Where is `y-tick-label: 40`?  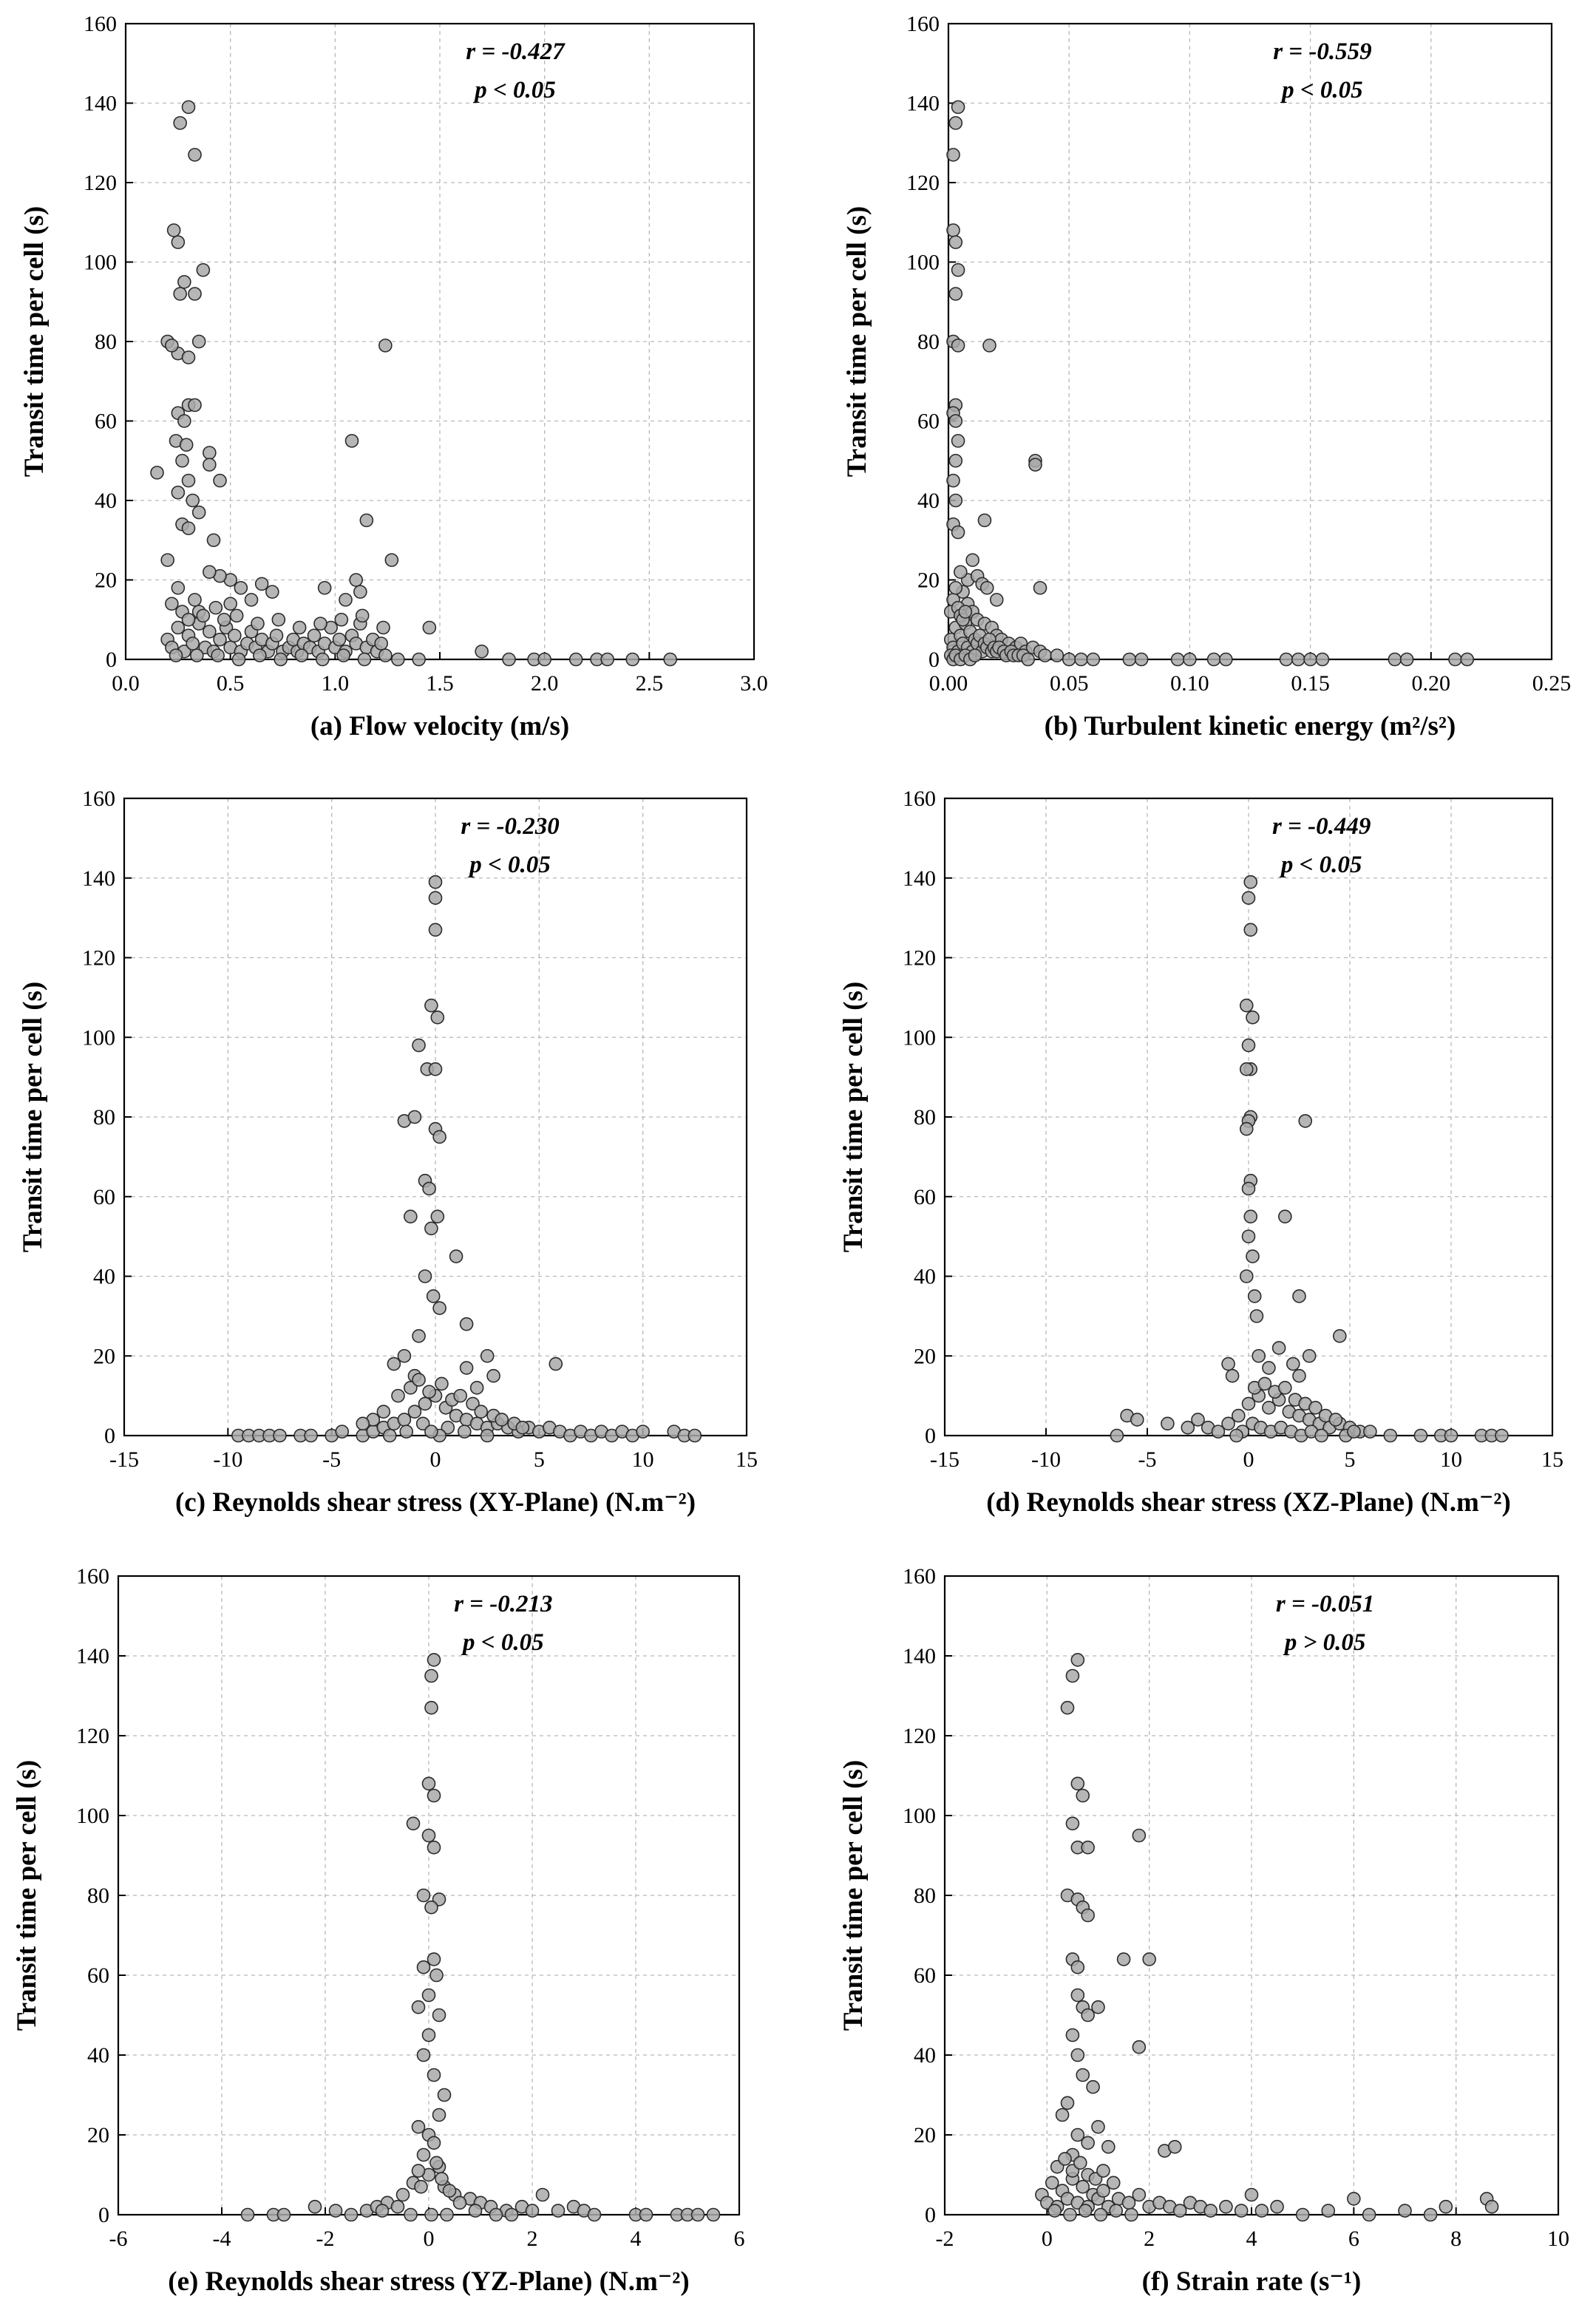 y-tick-label: 40 is located at coordinates (106, 501).